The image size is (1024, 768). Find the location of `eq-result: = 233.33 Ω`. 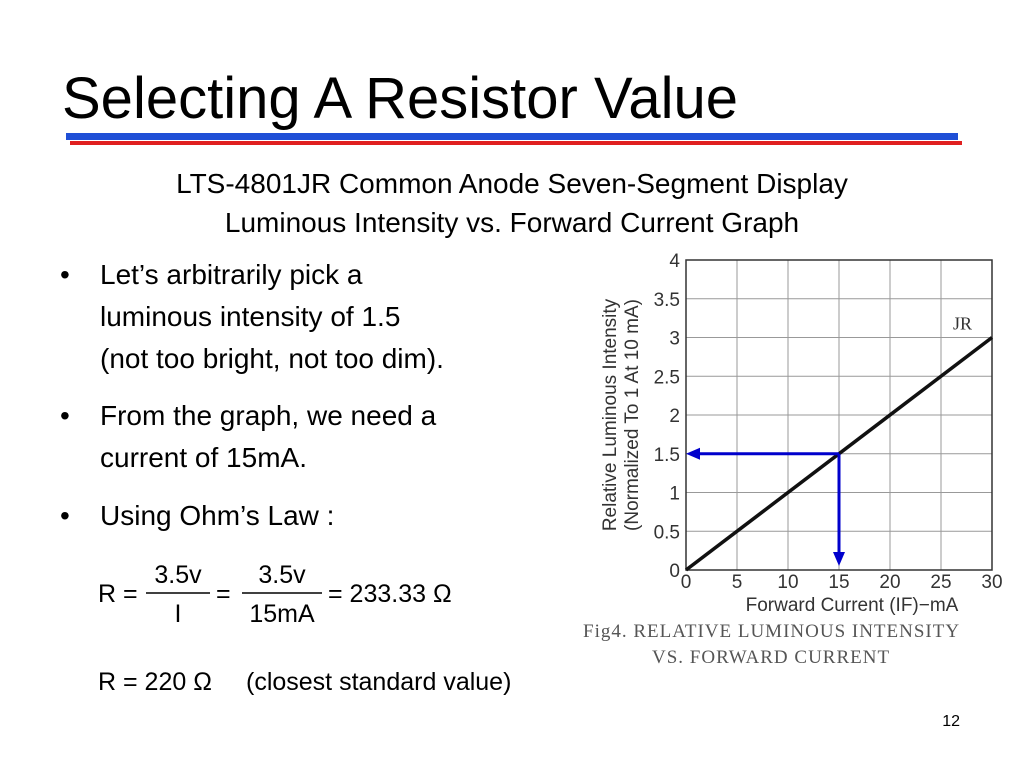

eq-result: = 233.33 Ω is located at coordinates (390, 594).